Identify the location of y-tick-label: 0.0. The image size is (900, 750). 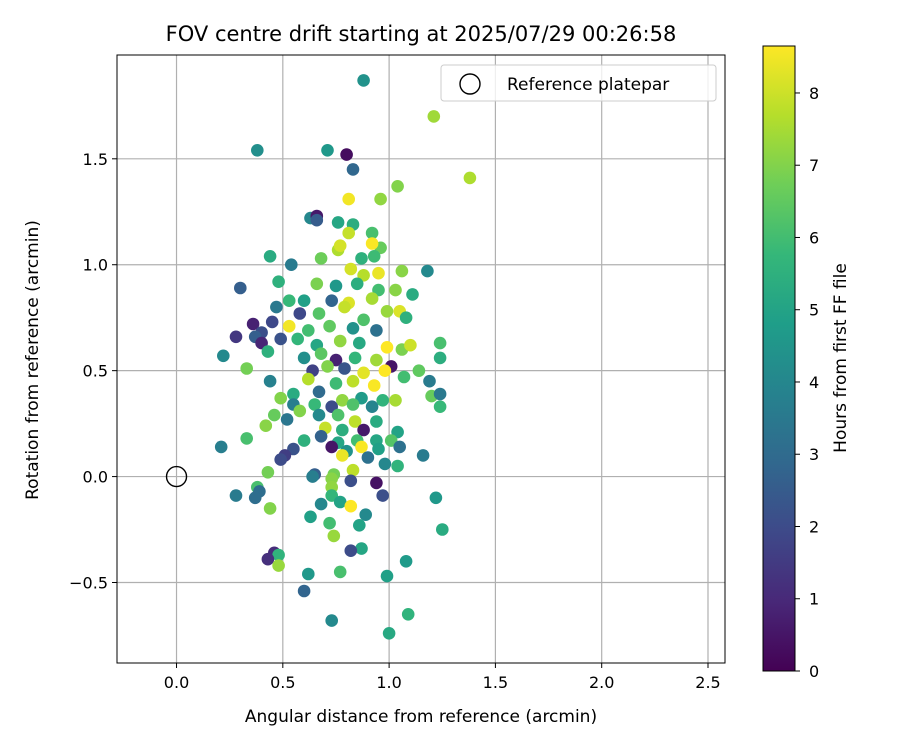
(95, 477).